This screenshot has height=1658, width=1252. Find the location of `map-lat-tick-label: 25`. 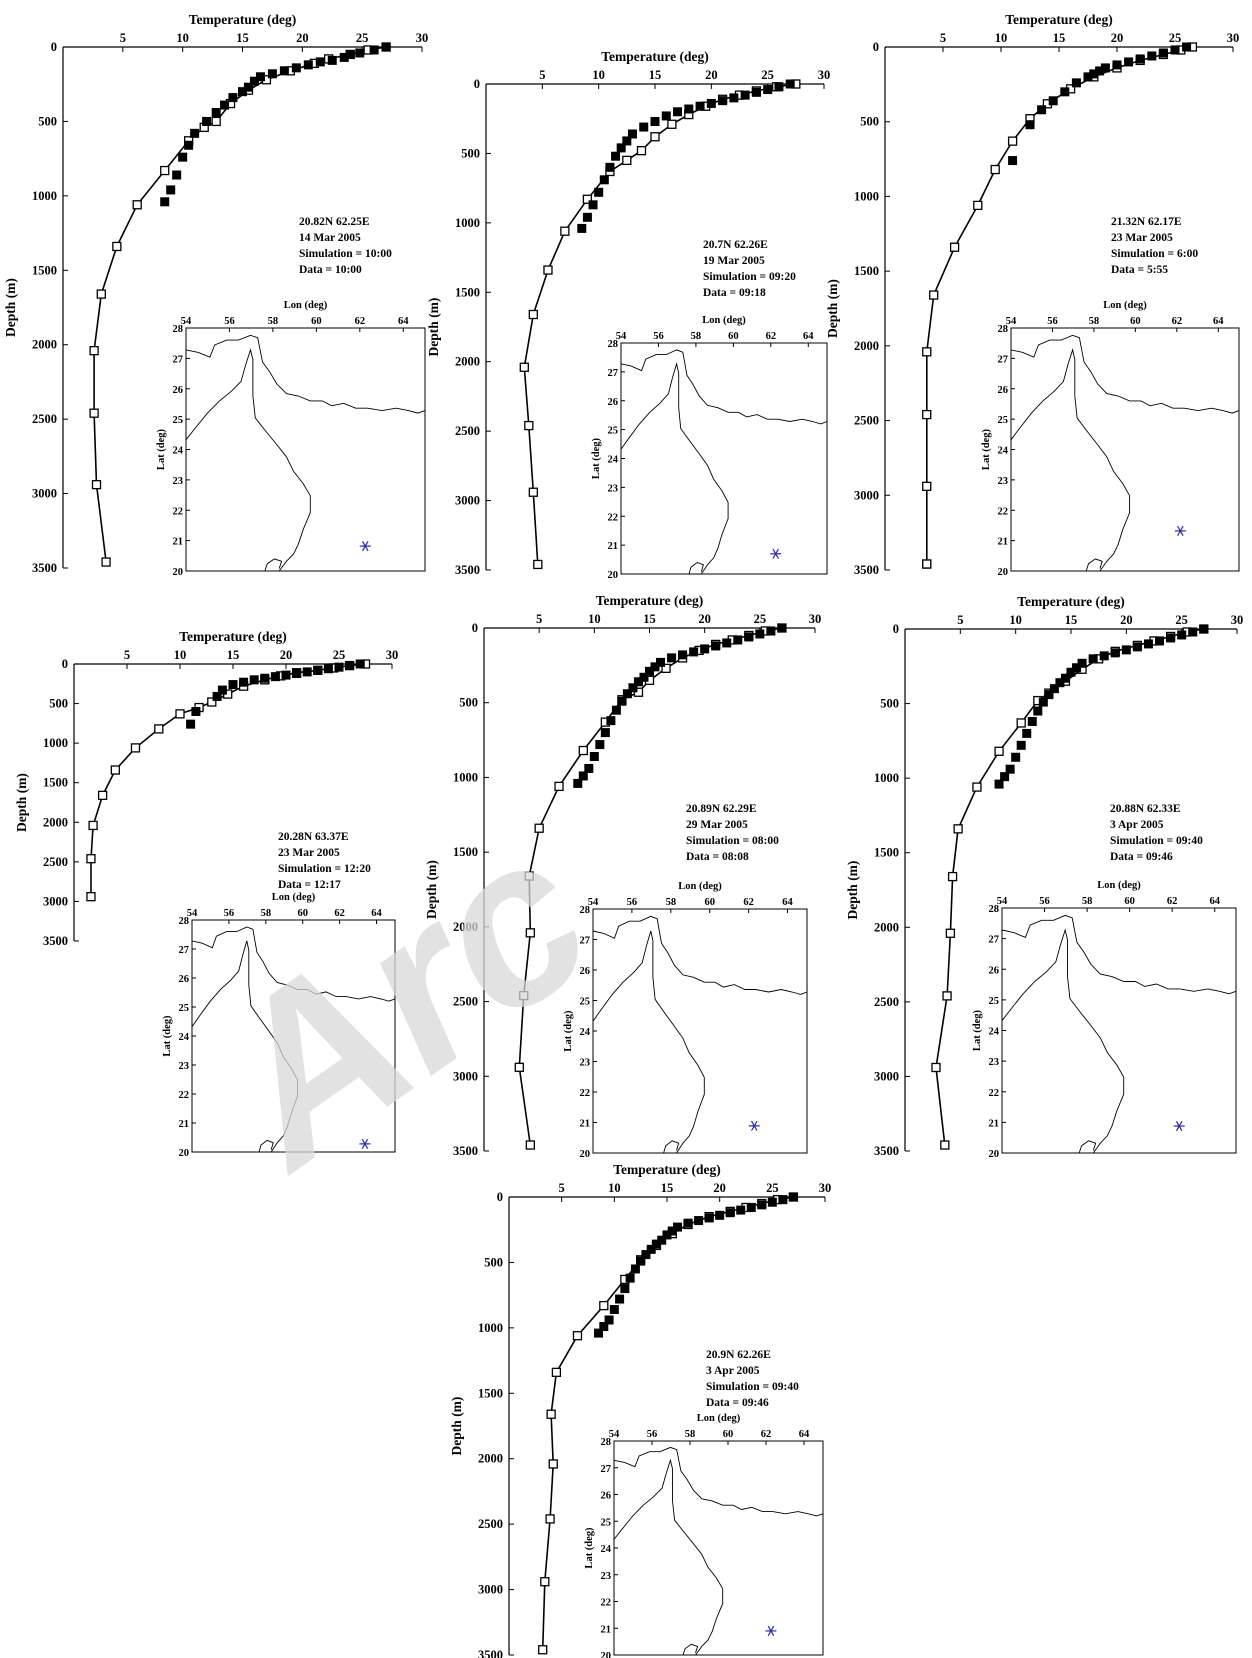

map-lat-tick-label: 25 is located at coordinates (994, 1001).